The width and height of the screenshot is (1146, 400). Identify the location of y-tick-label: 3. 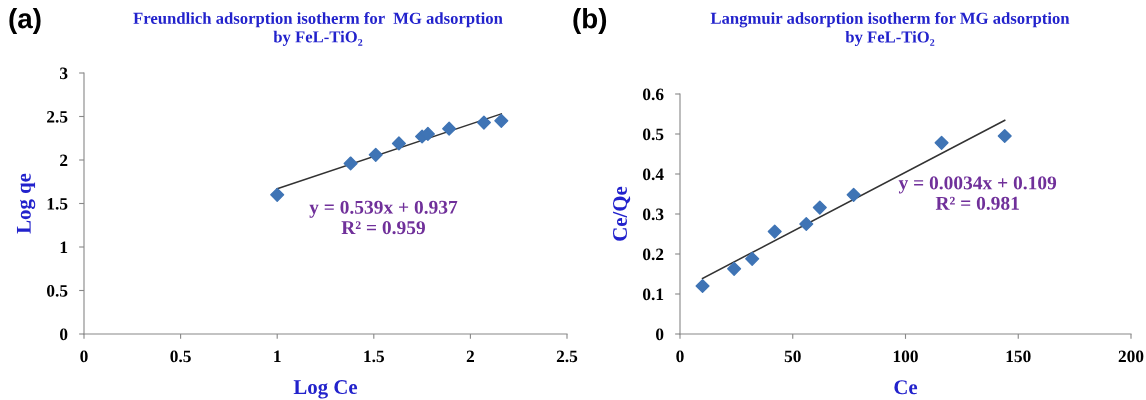
(64, 73).